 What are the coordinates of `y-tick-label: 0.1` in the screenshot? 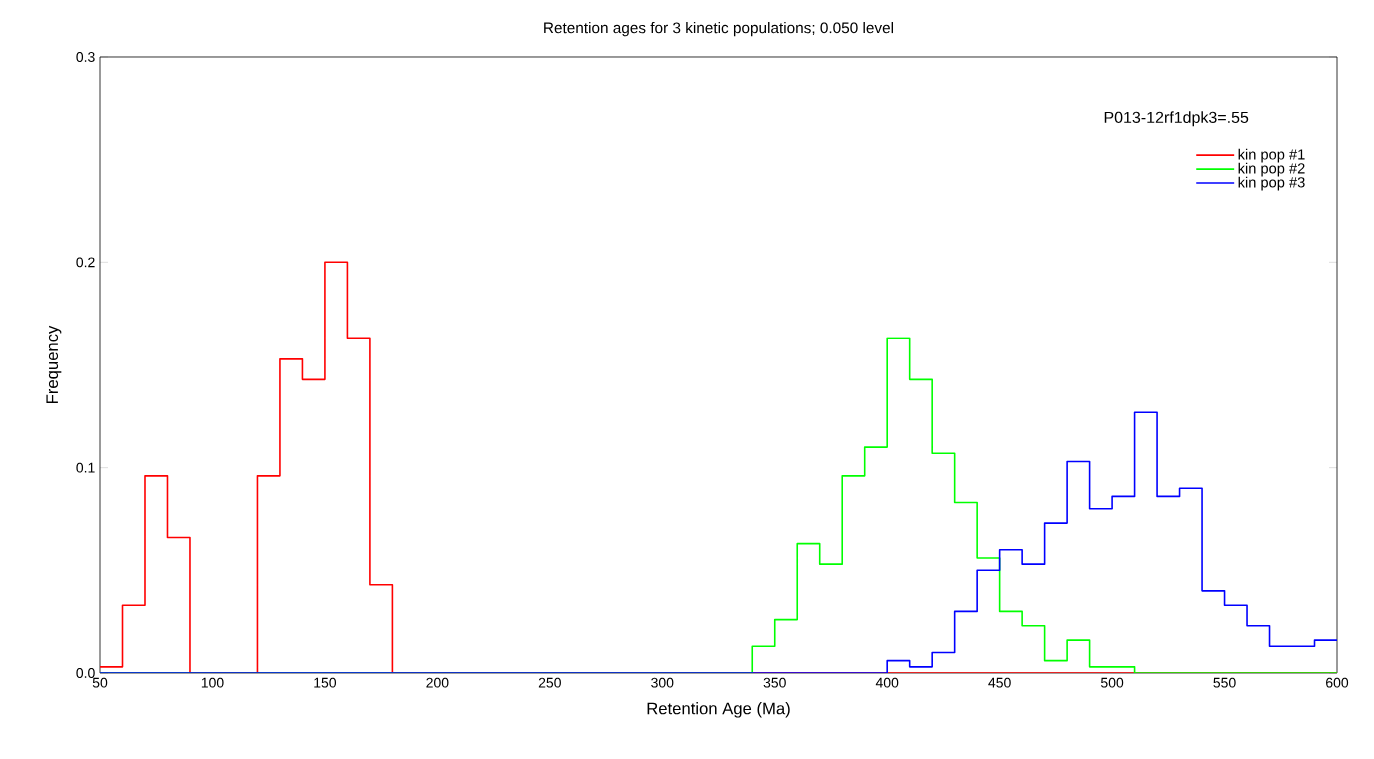 It's located at (85, 467).